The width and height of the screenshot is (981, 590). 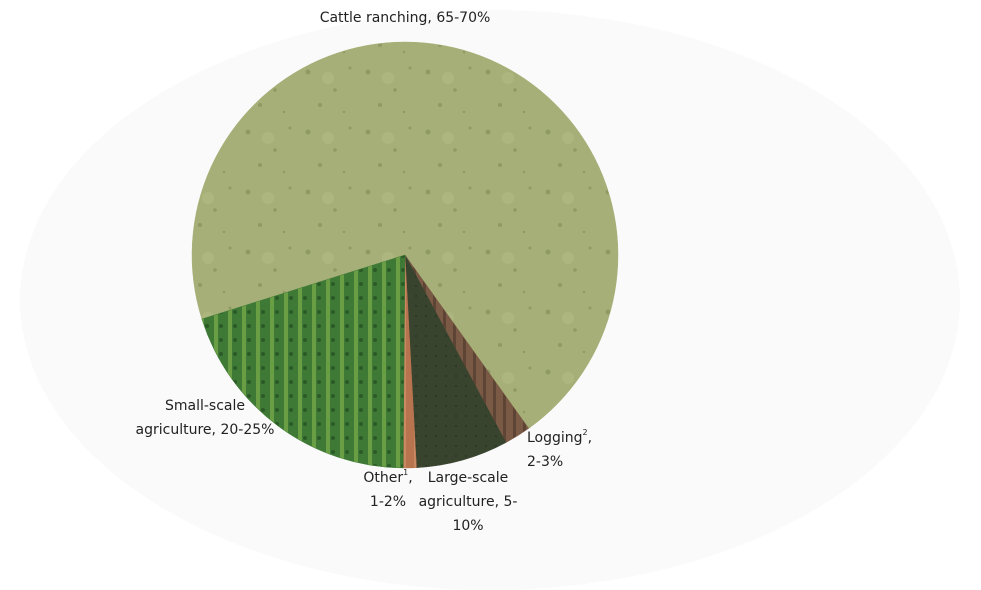 I want to click on category: Cattle ranching, so click(x=373, y=18).